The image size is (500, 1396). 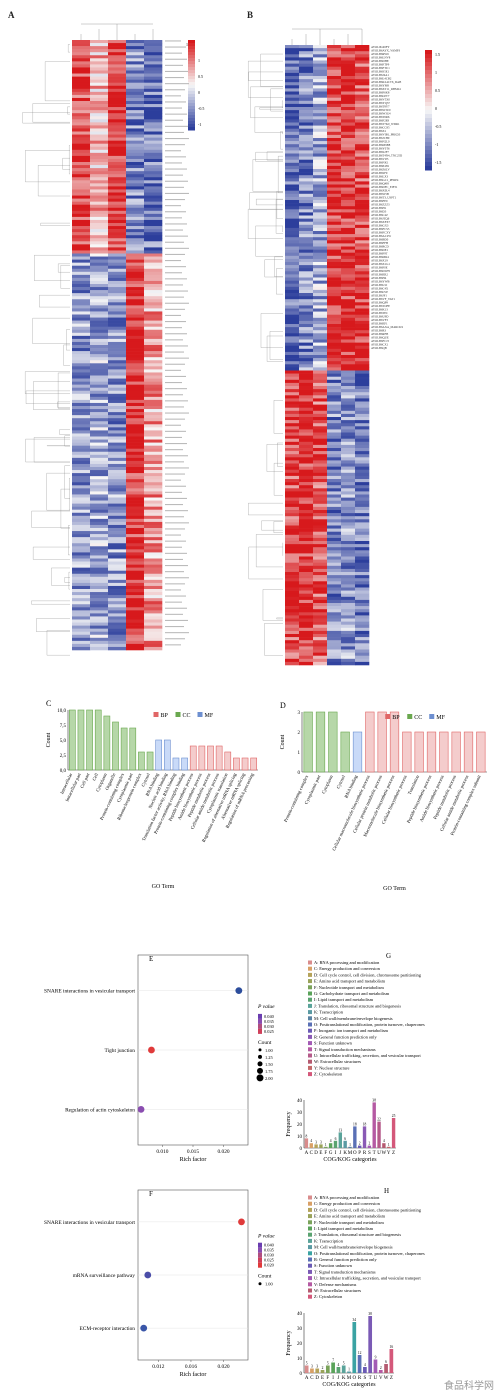 I want to click on heatmap-b-gene-label: AYOLB6DWH, so click(x=381, y=271).